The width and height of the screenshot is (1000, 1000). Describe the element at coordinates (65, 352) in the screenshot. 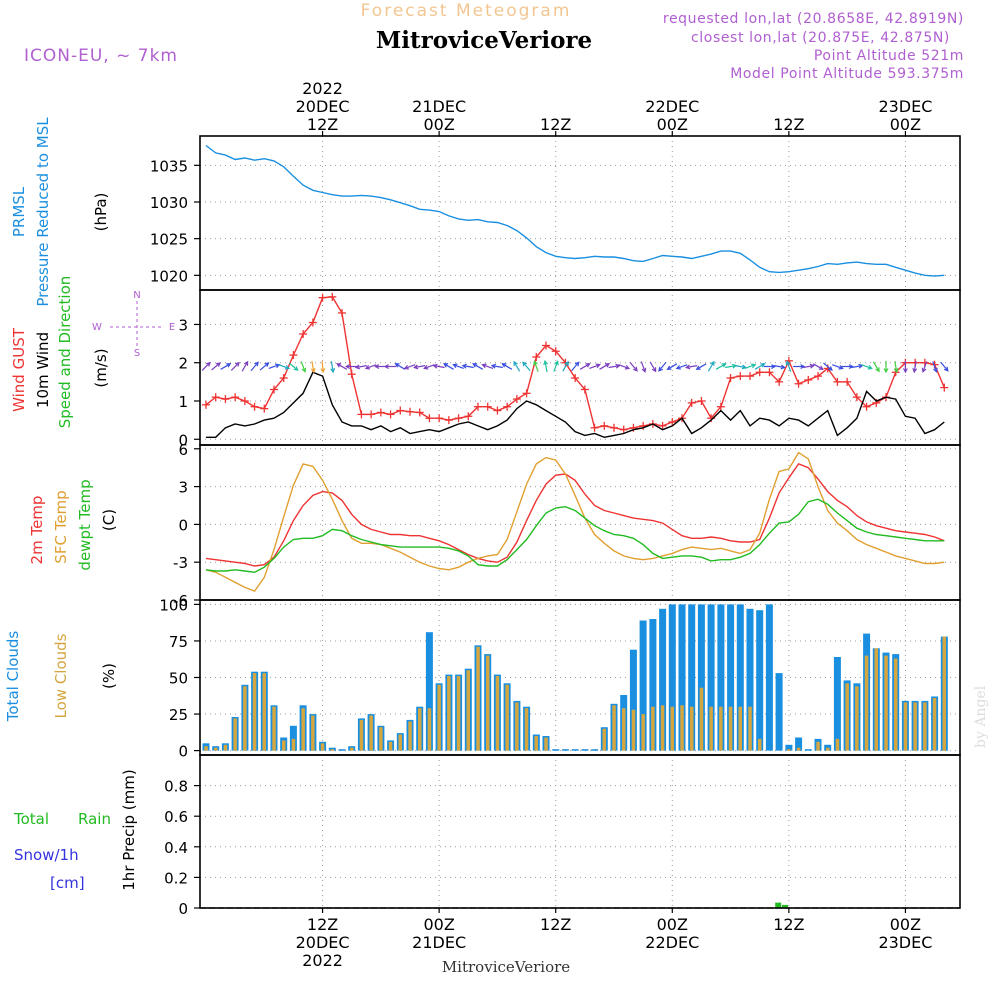

I see `wind-label: Speed and Direction` at that location.